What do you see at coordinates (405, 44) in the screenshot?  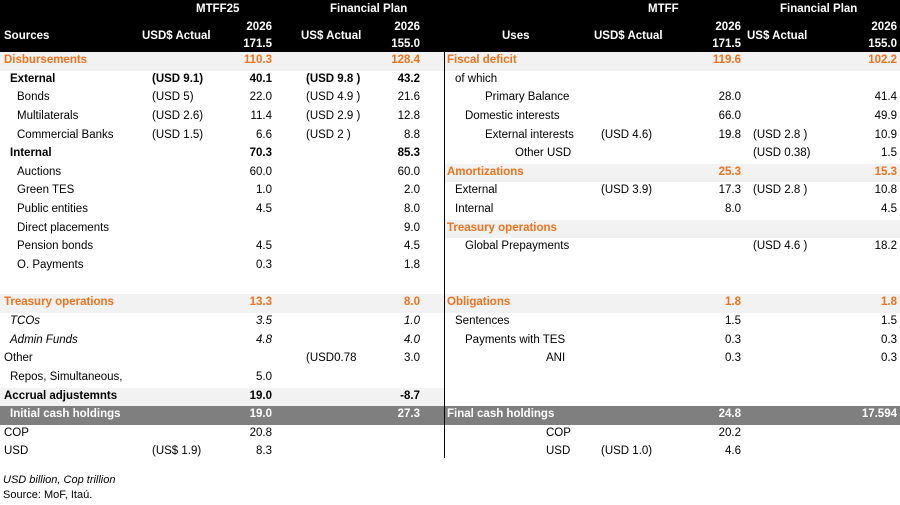 I see `header-col-total-2: 155.0` at bounding box center [405, 44].